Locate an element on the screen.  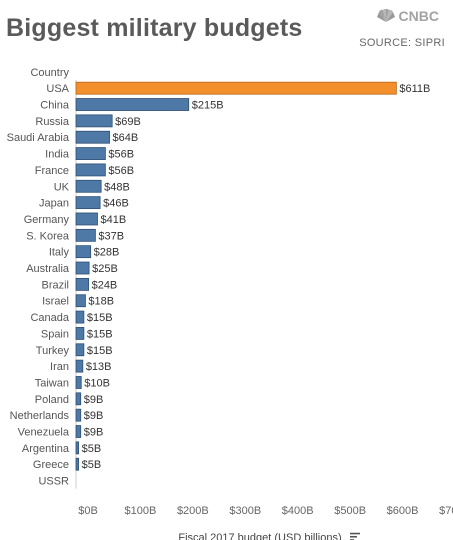
value-label: $37B is located at coordinates (111, 236).